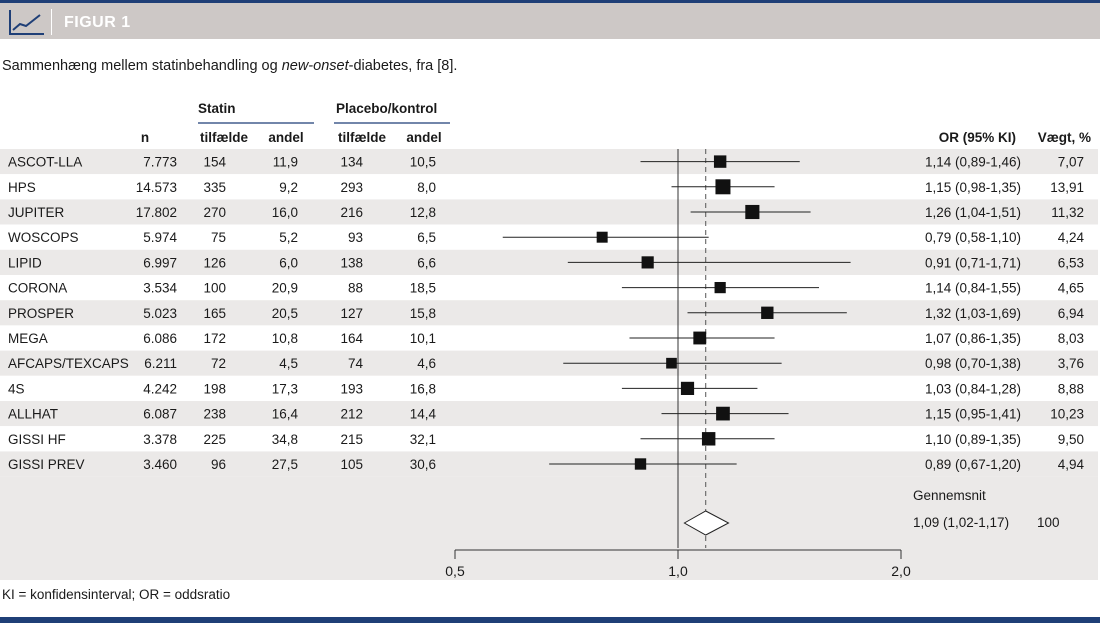 This screenshot has width=1100, height=623. What do you see at coordinates (214, 187) in the screenshot?
I see `statin-cases: 335` at bounding box center [214, 187].